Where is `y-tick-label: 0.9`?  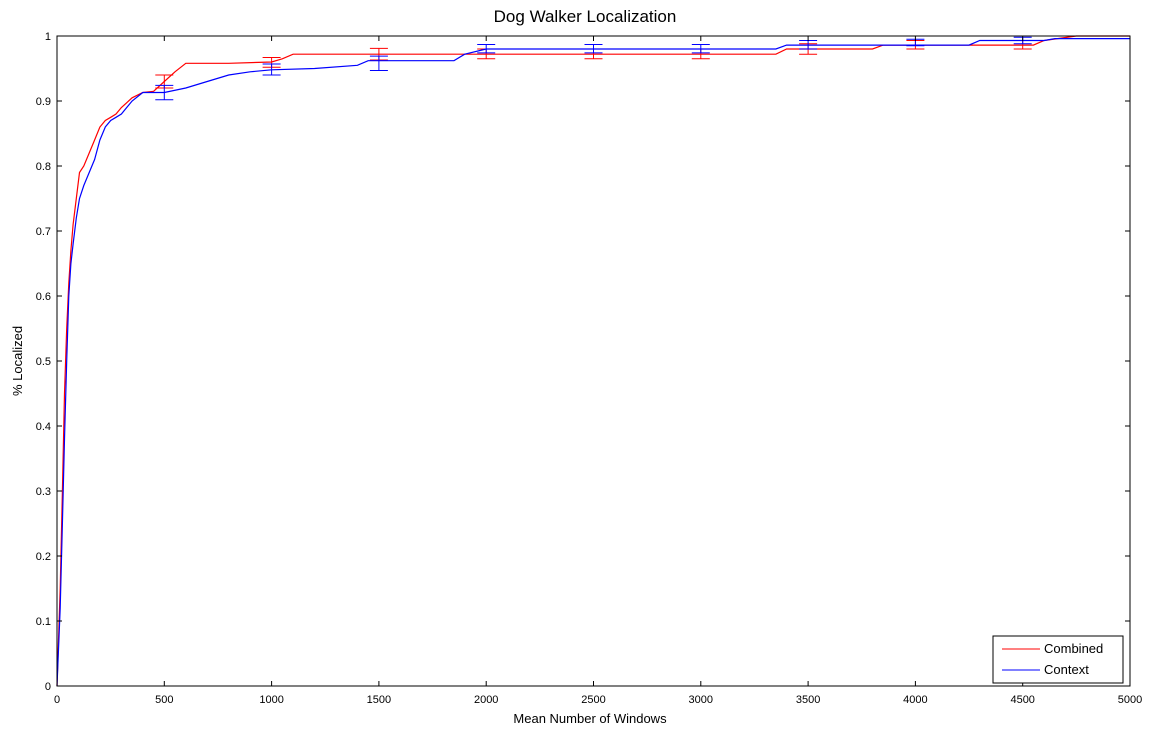
y-tick-label: 0.9 is located at coordinates (43, 102).